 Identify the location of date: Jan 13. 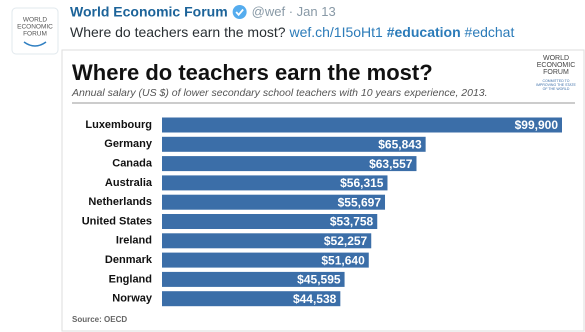
(316, 11).